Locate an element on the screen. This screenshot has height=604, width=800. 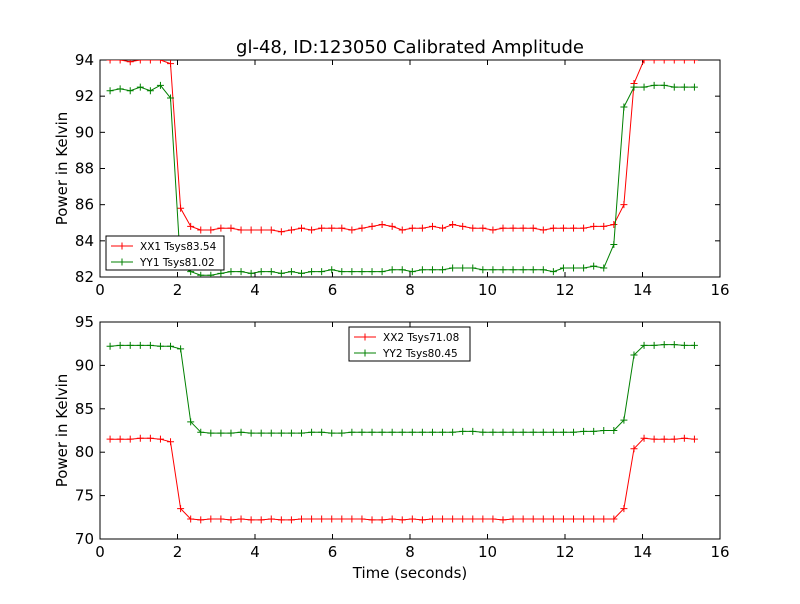
legend-marker is located at coordinates (365, 337).